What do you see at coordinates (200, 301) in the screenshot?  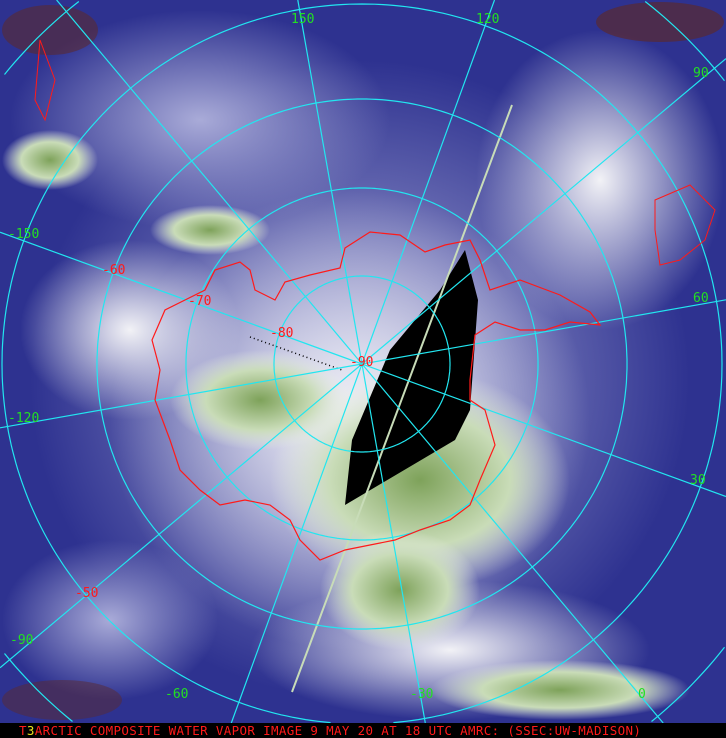 I see `latitude-label: -70` at bounding box center [200, 301].